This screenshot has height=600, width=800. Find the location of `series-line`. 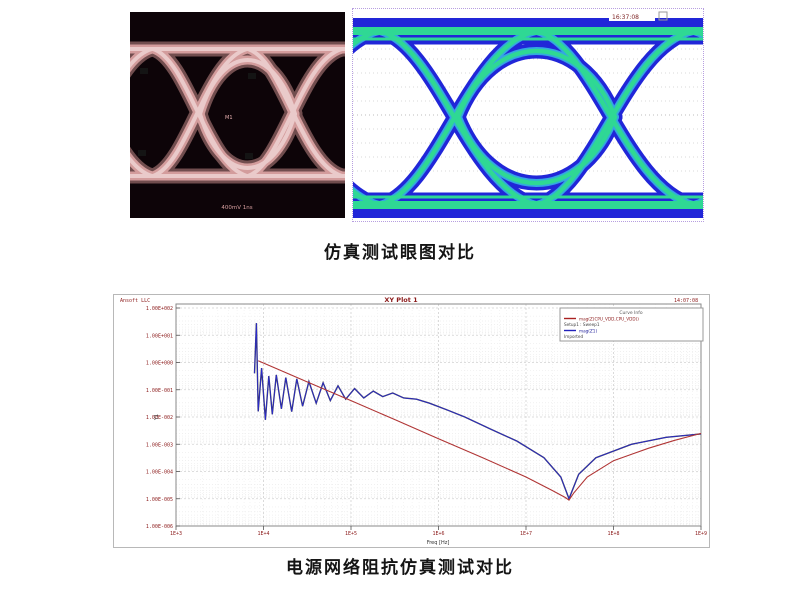

series-line is located at coordinates (479, 430).